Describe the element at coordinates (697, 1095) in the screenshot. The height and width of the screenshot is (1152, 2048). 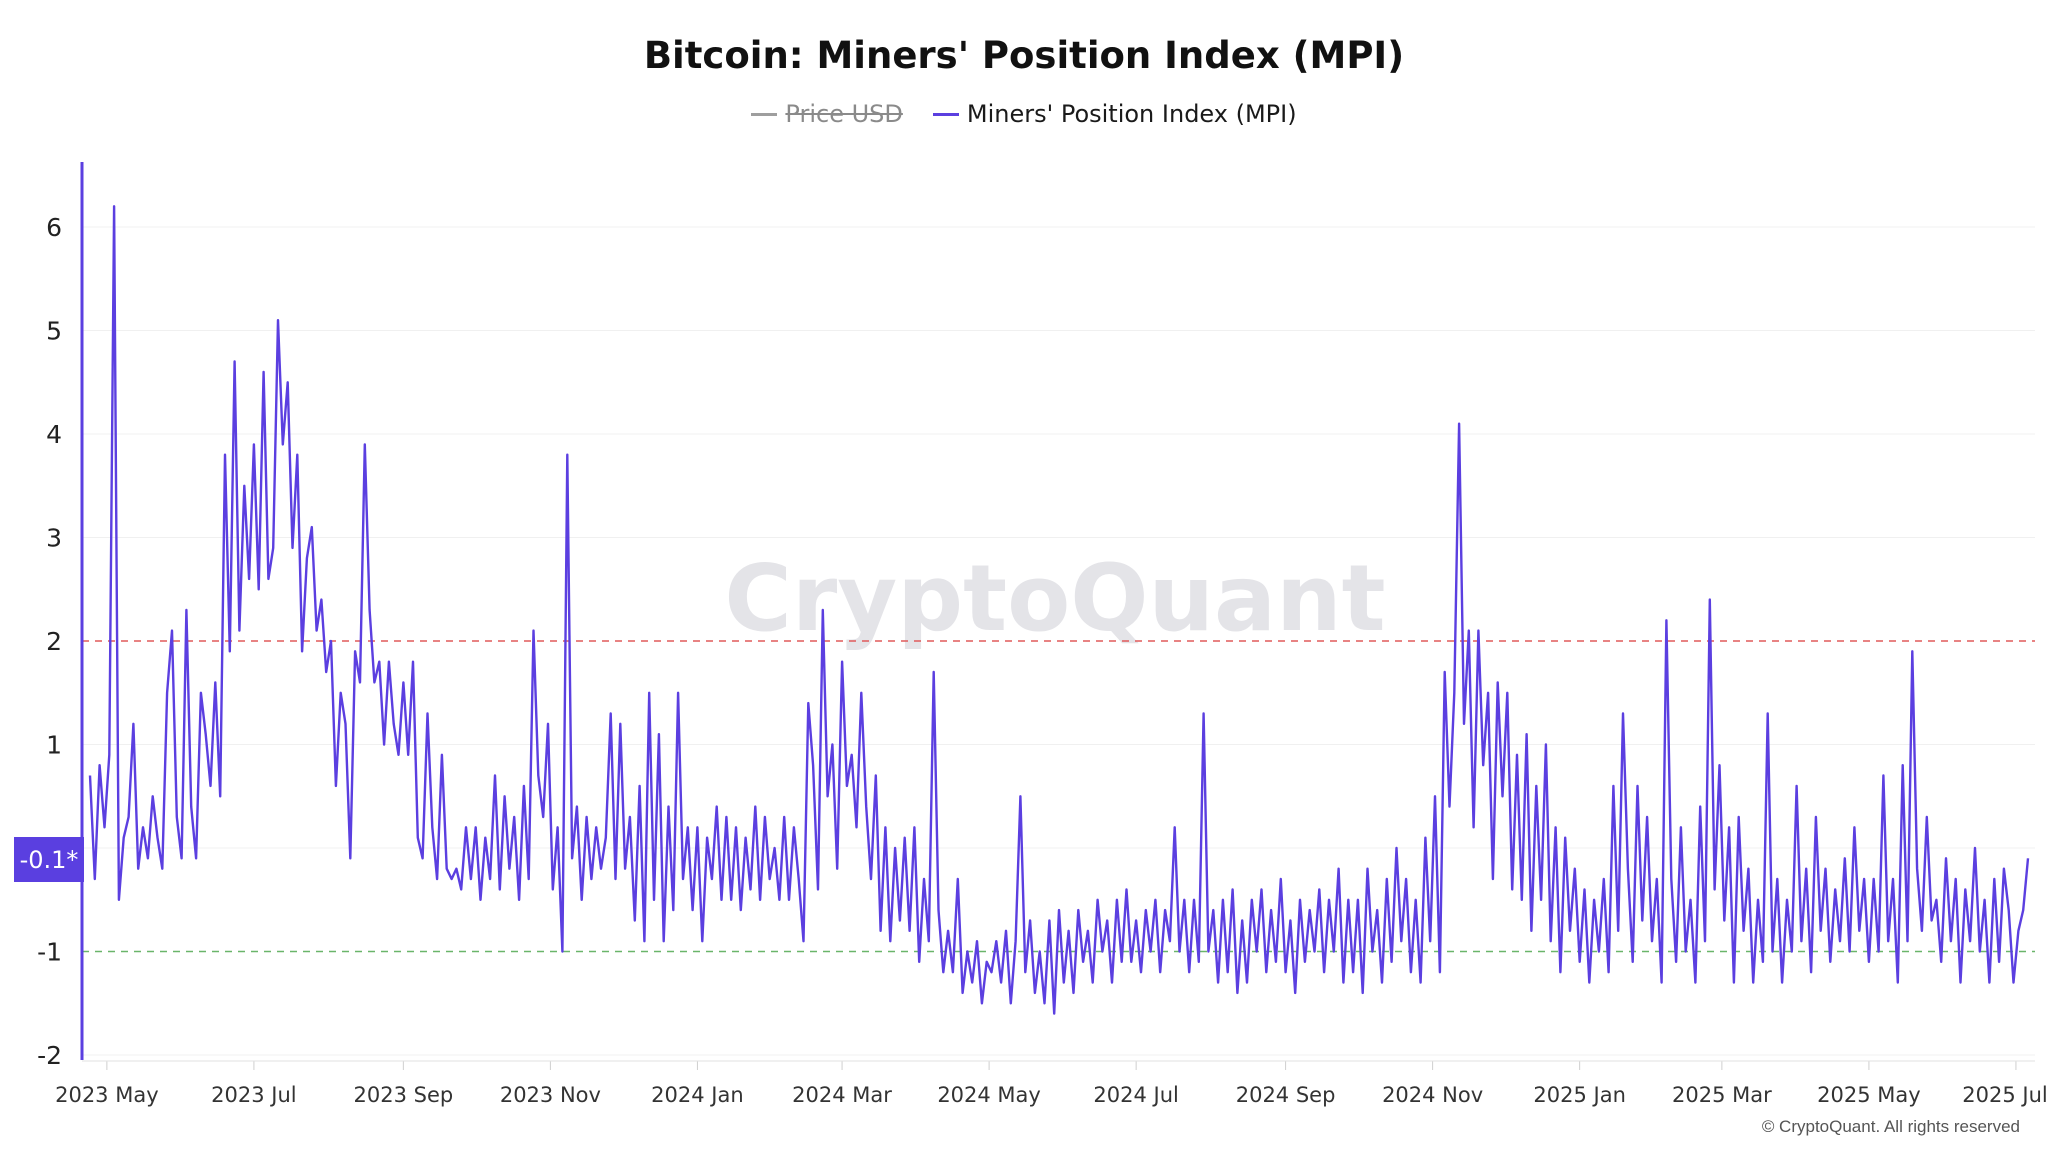
I see `x-tick-label: 2024 Jan` at that location.